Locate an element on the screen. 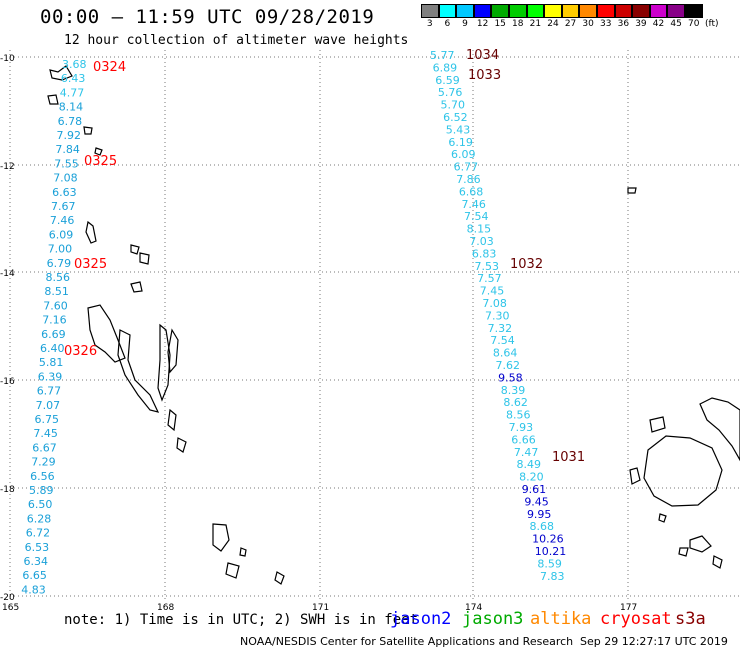  track-value-label: 7.32 is located at coordinates (500, 328).